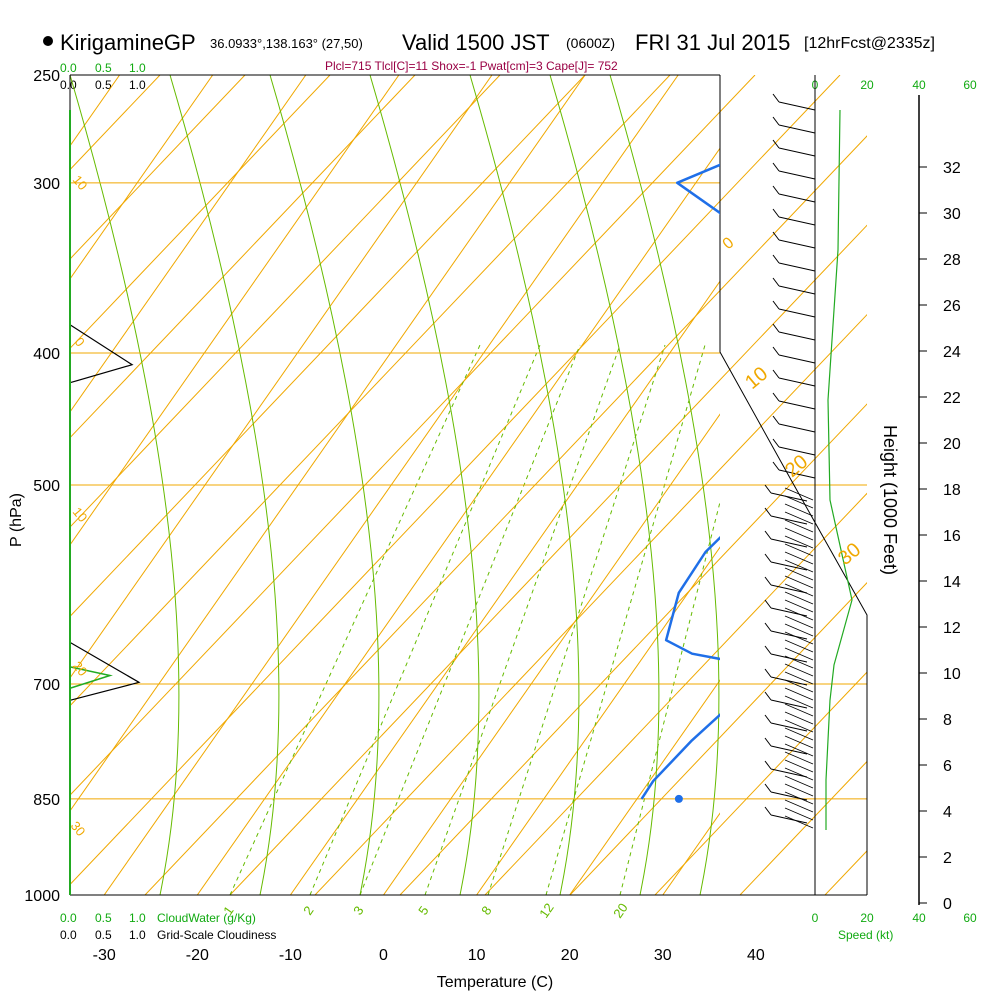 This screenshot has width=1000, height=1005. What do you see at coordinates (729, 243) in the screenshot?
I see `isotherm-label: 0` at bounding box center [729, 243].